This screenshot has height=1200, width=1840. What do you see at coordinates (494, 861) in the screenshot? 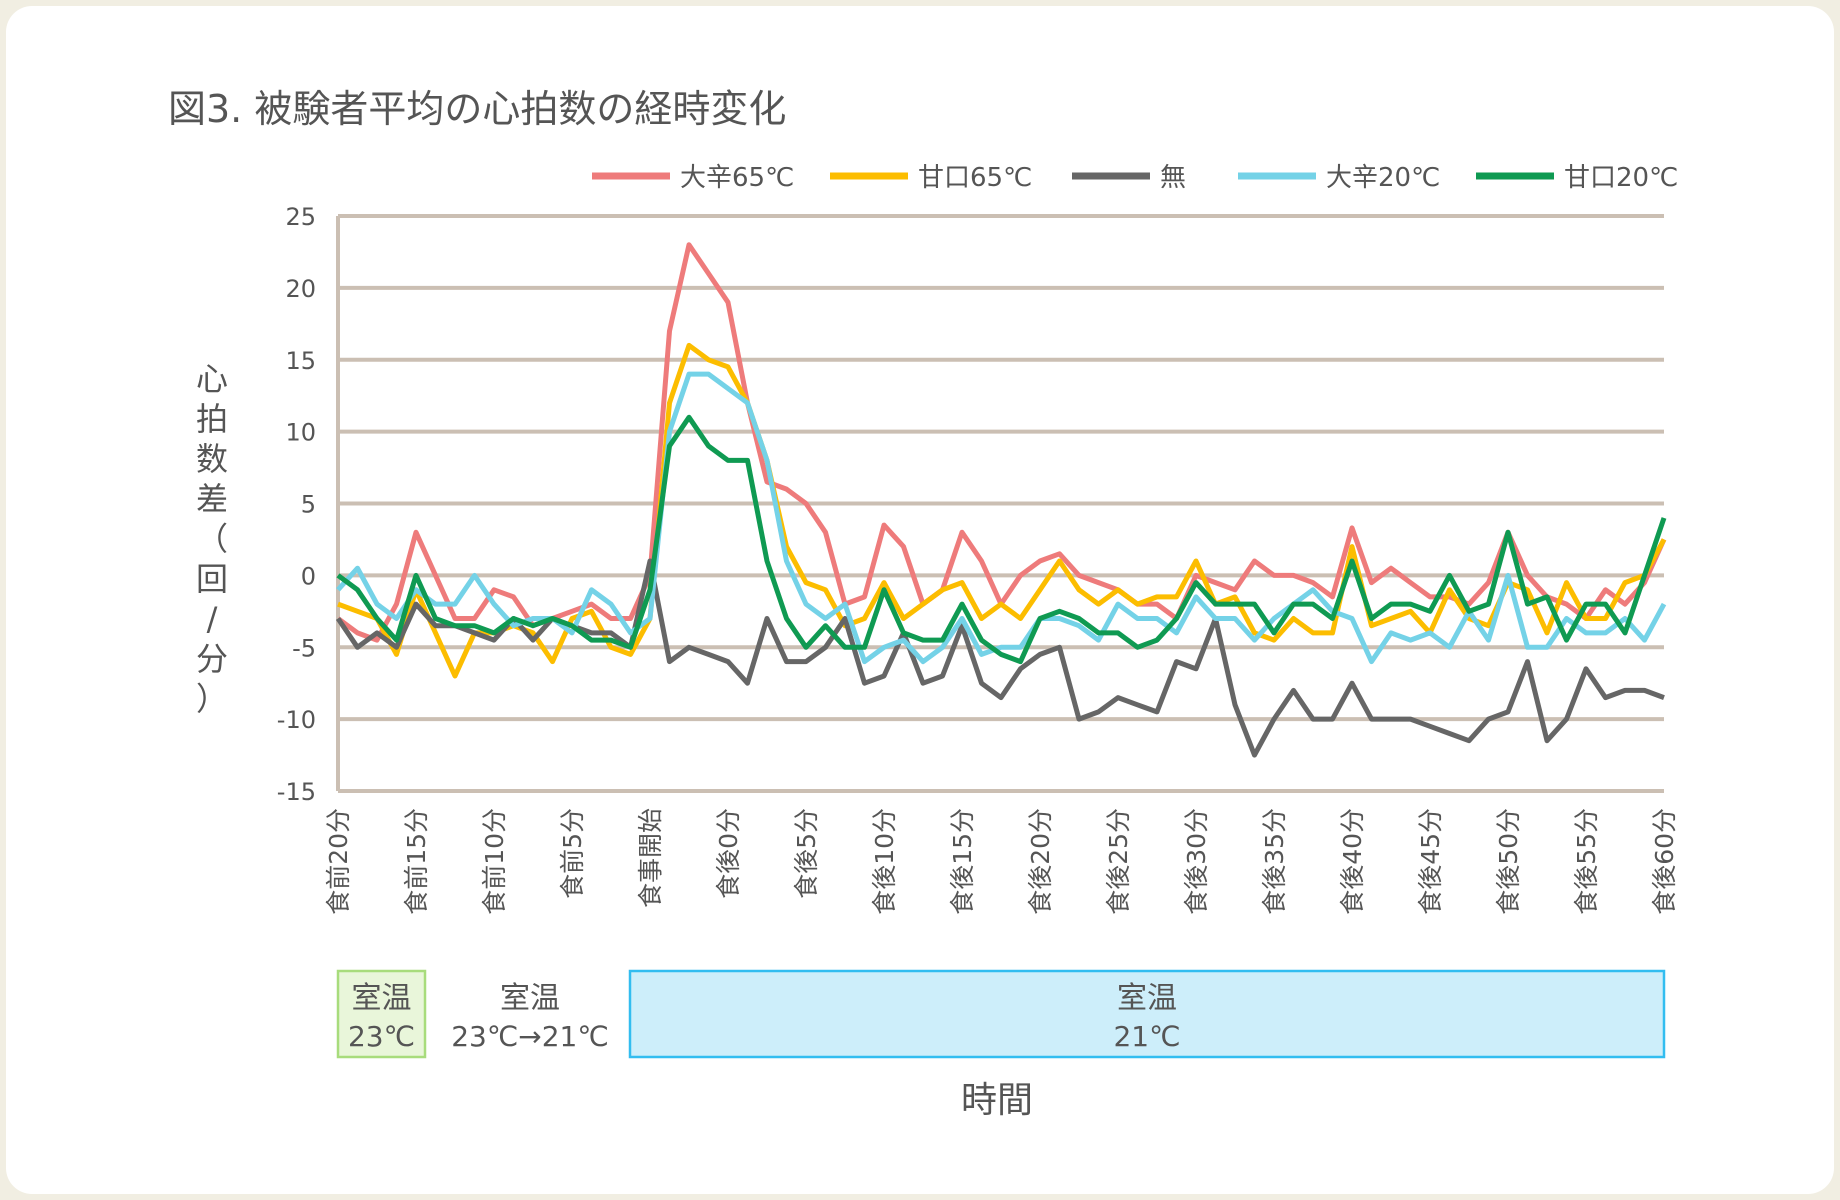
I see `x-tick-label: 食前10分` at bounding box center [494, 861].